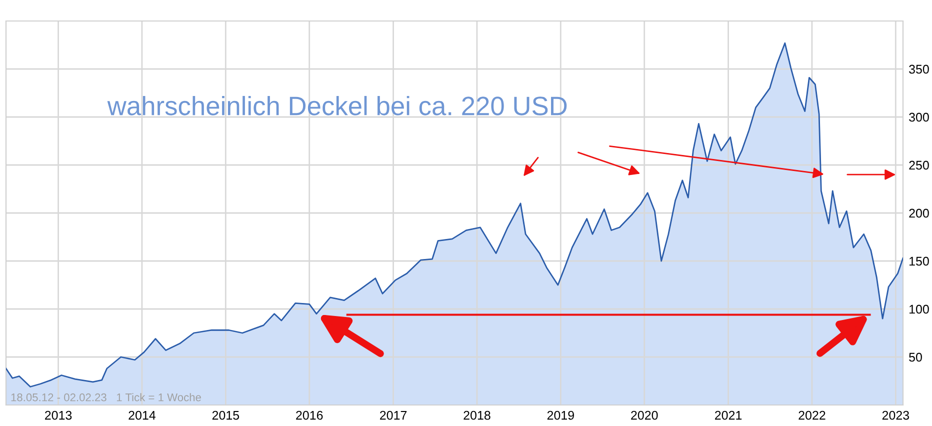 The image size is (932, 426). Describe the element at coordinates (812, 415) in the screenshot. I see `x-tick-label: 2022` at that location.